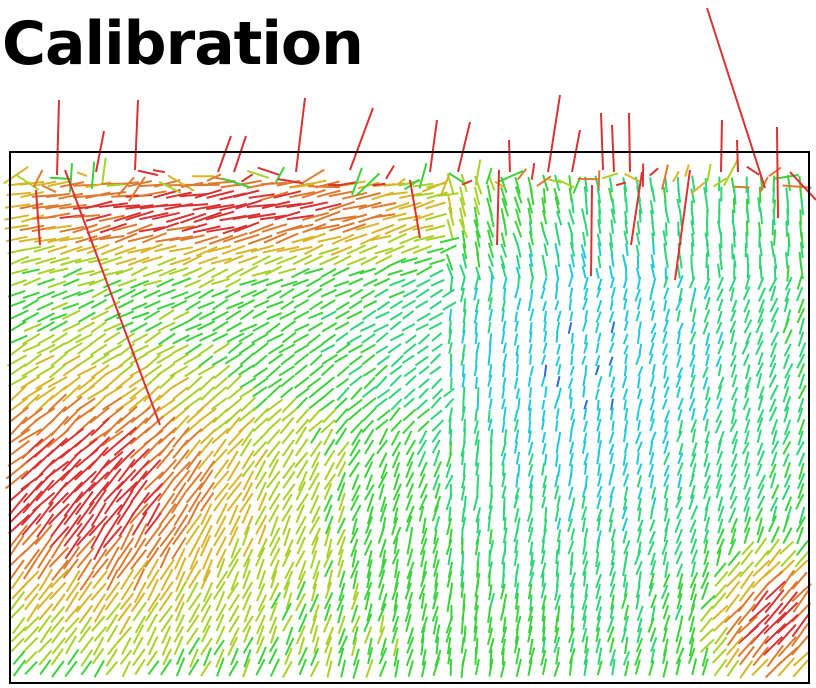  I want to click on edge-vector-mark, so click(247, 178).